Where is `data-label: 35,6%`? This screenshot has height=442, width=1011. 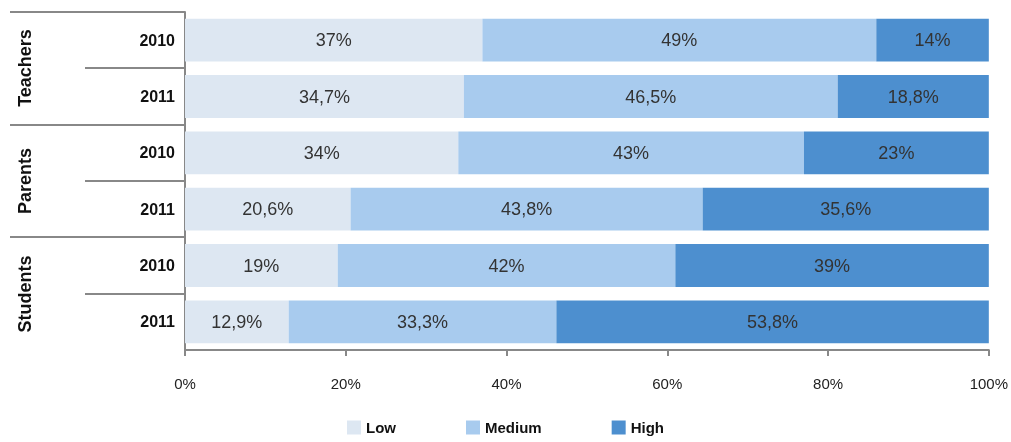
data-label: 35,6% is located at coordinates (846, 209).